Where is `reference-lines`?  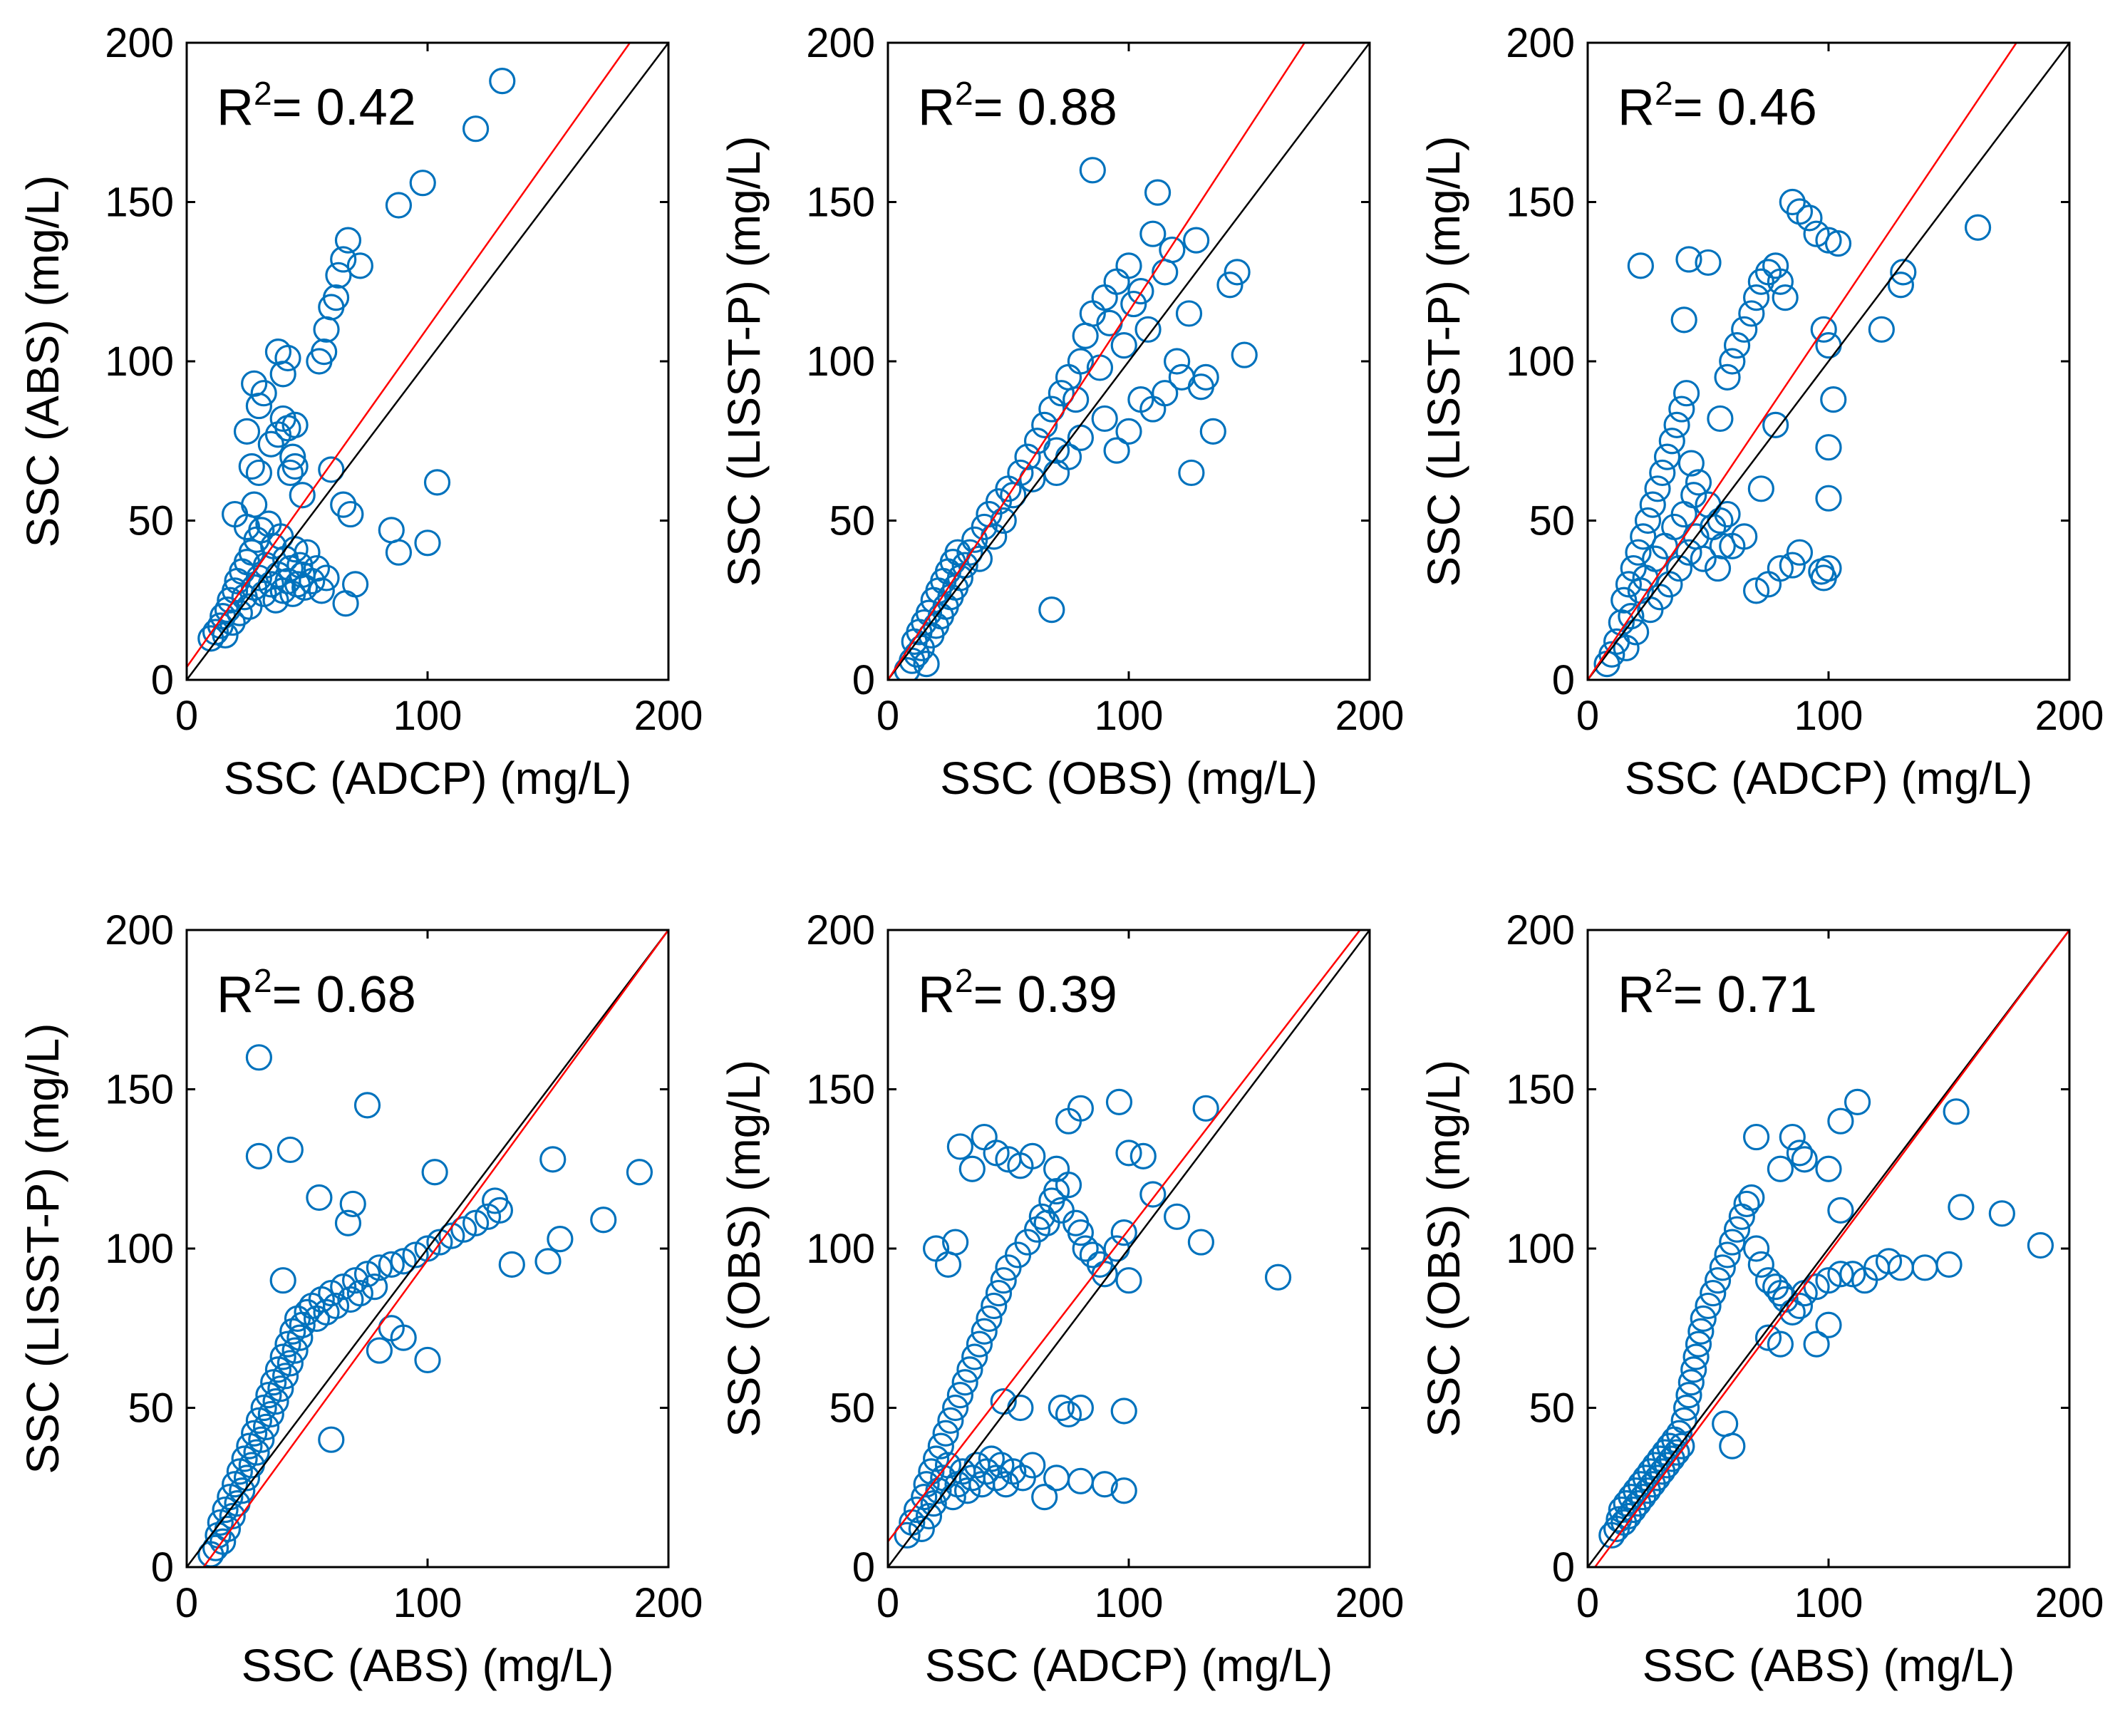 reference-lines is located at coordinates (427, 362).